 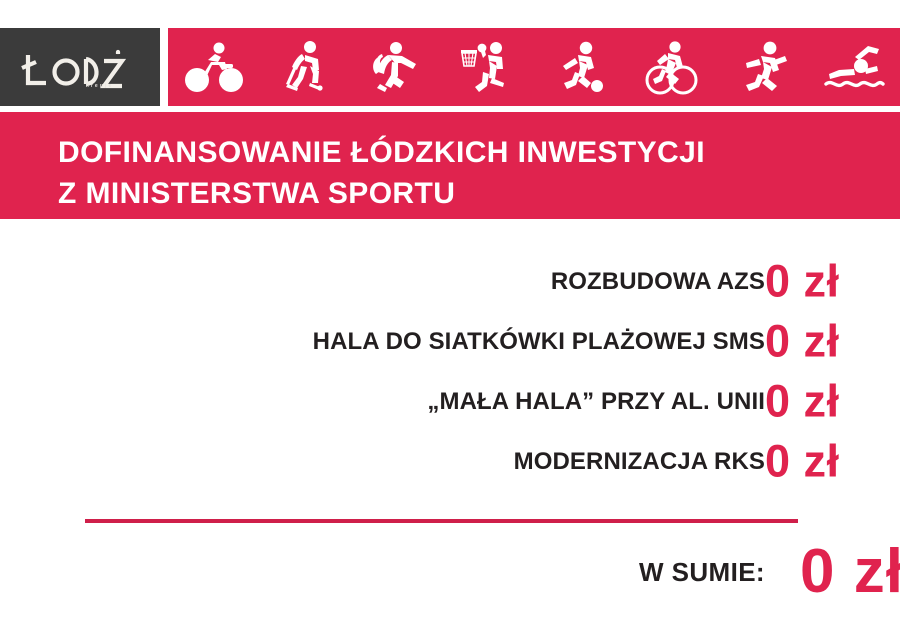 I want to click on swimming-icon, so click(x=854, y=67).